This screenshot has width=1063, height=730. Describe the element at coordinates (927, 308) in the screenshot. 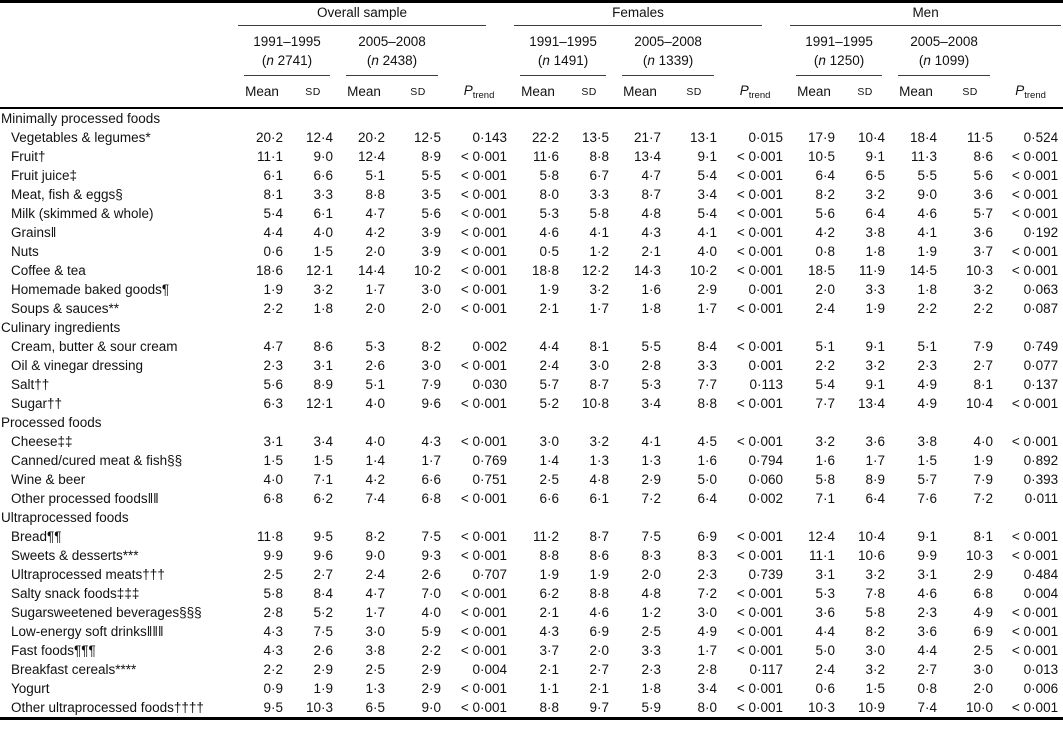

I see `value-cell: 2·2` at that location.